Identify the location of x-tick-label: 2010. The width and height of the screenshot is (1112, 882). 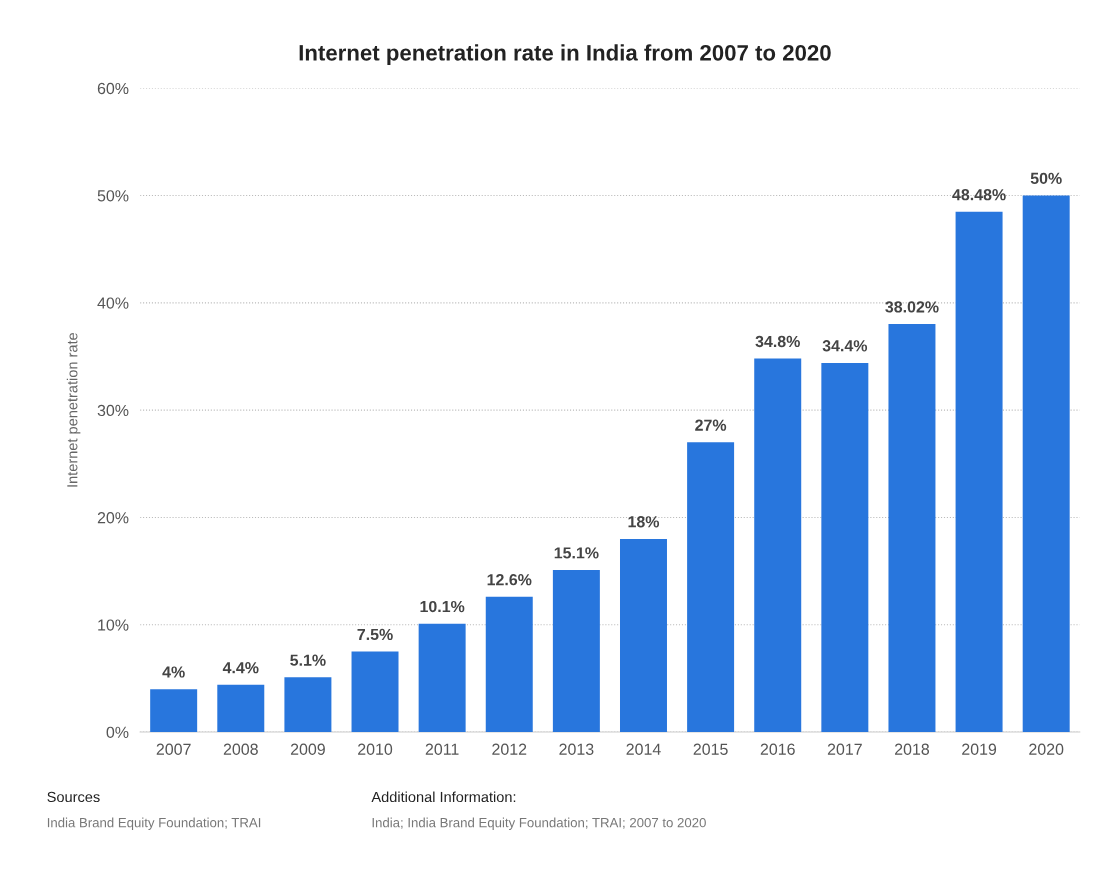
(375, 749).